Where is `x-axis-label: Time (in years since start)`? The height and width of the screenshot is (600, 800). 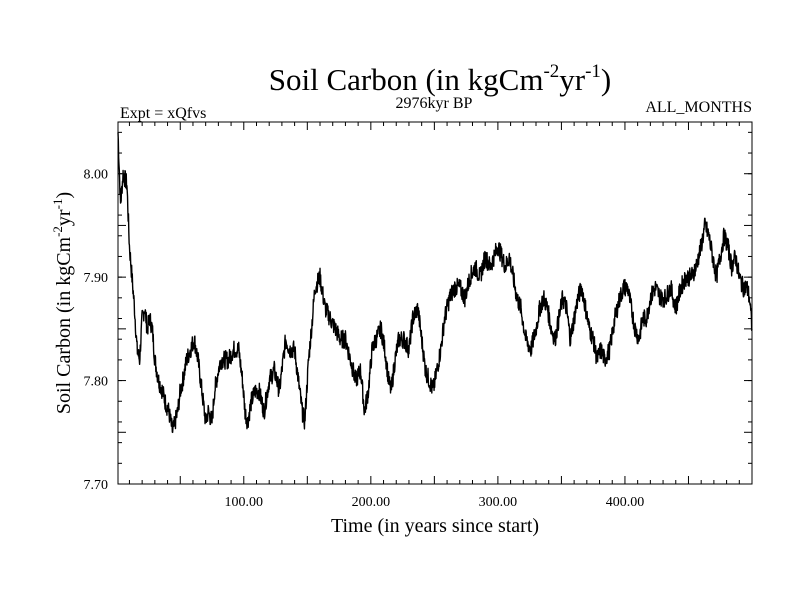
x-axis-label: Time (in years since start) is located at coordinates (435, 526).